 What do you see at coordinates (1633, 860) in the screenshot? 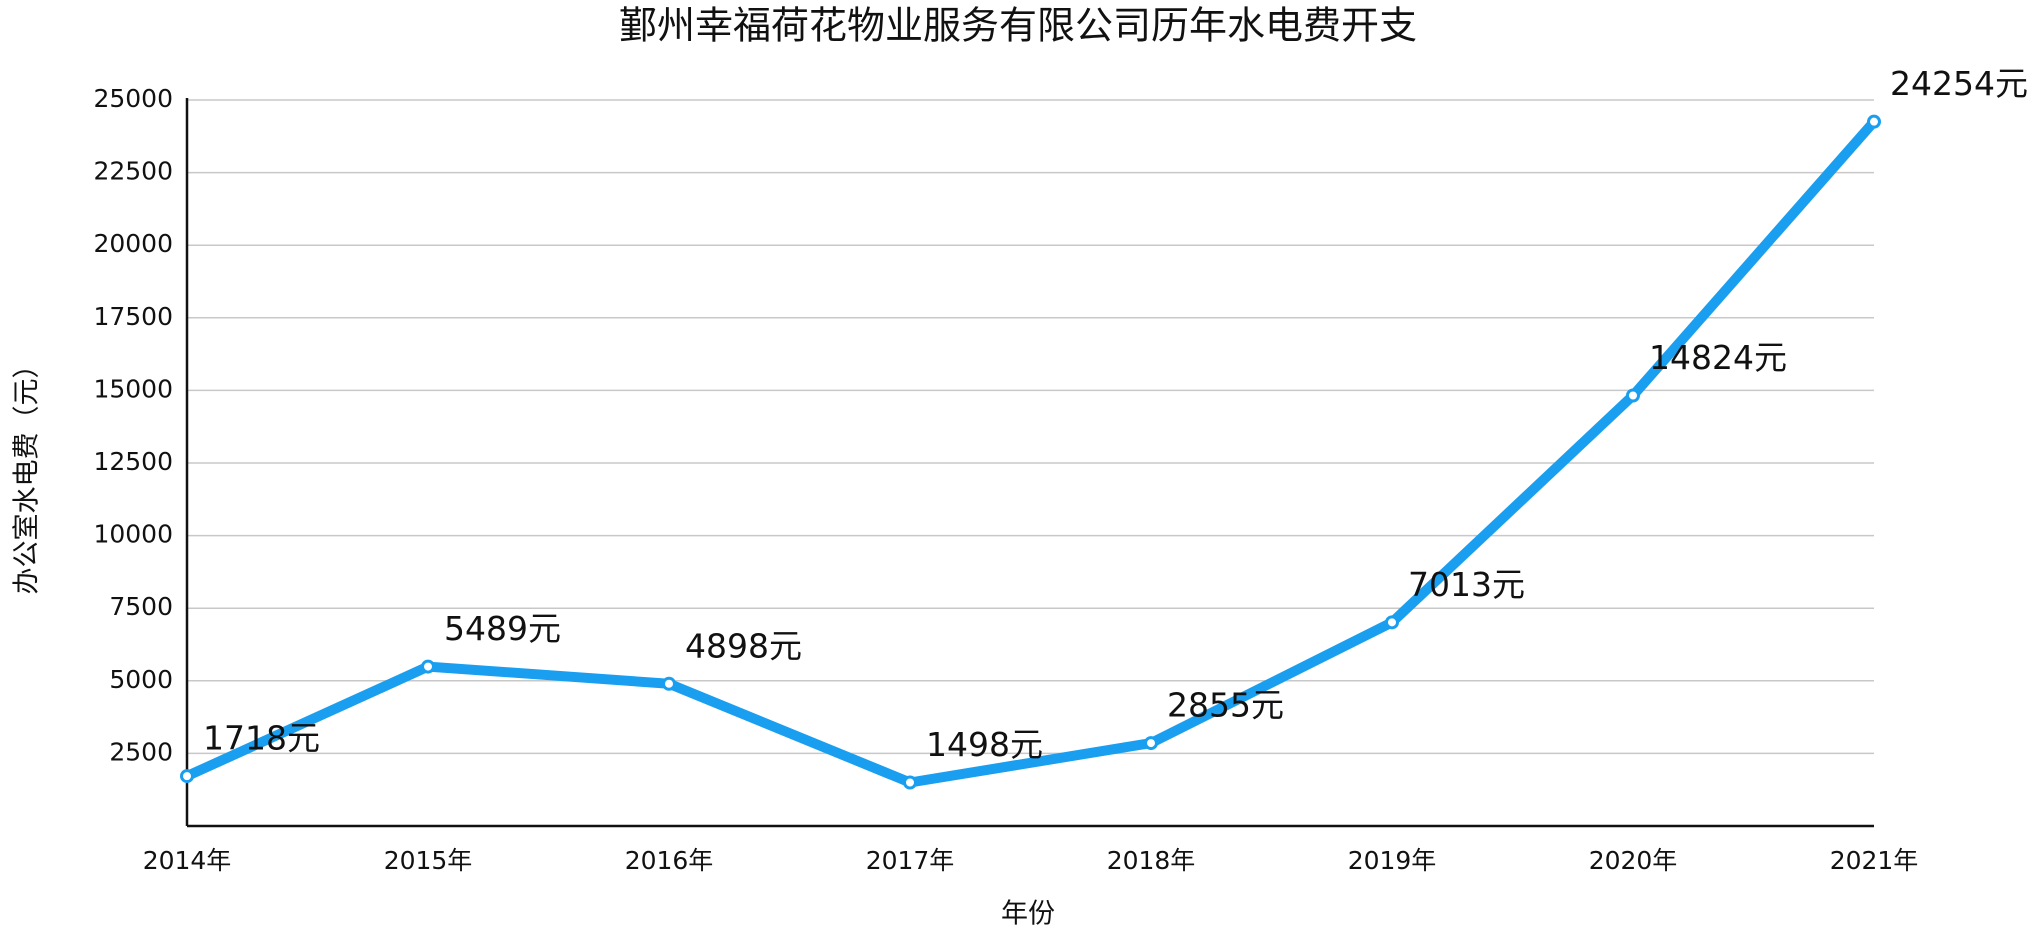
I see `x-tick-label: 2020年` at bounding box center [1633, 860].